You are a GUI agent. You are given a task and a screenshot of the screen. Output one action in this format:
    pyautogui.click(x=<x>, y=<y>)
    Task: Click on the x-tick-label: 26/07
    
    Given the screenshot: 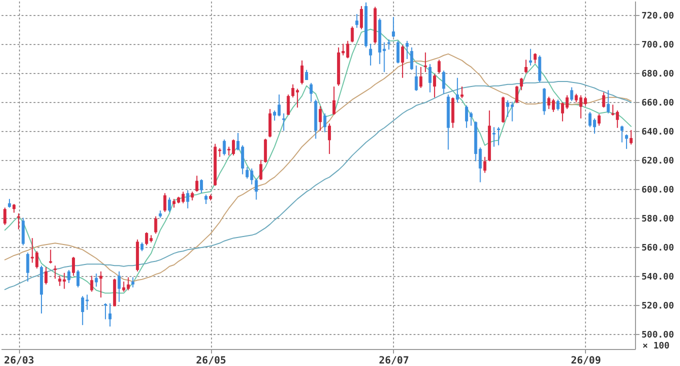 What is the action you would take?
    pyautogui.click(x=393, y=361)
    